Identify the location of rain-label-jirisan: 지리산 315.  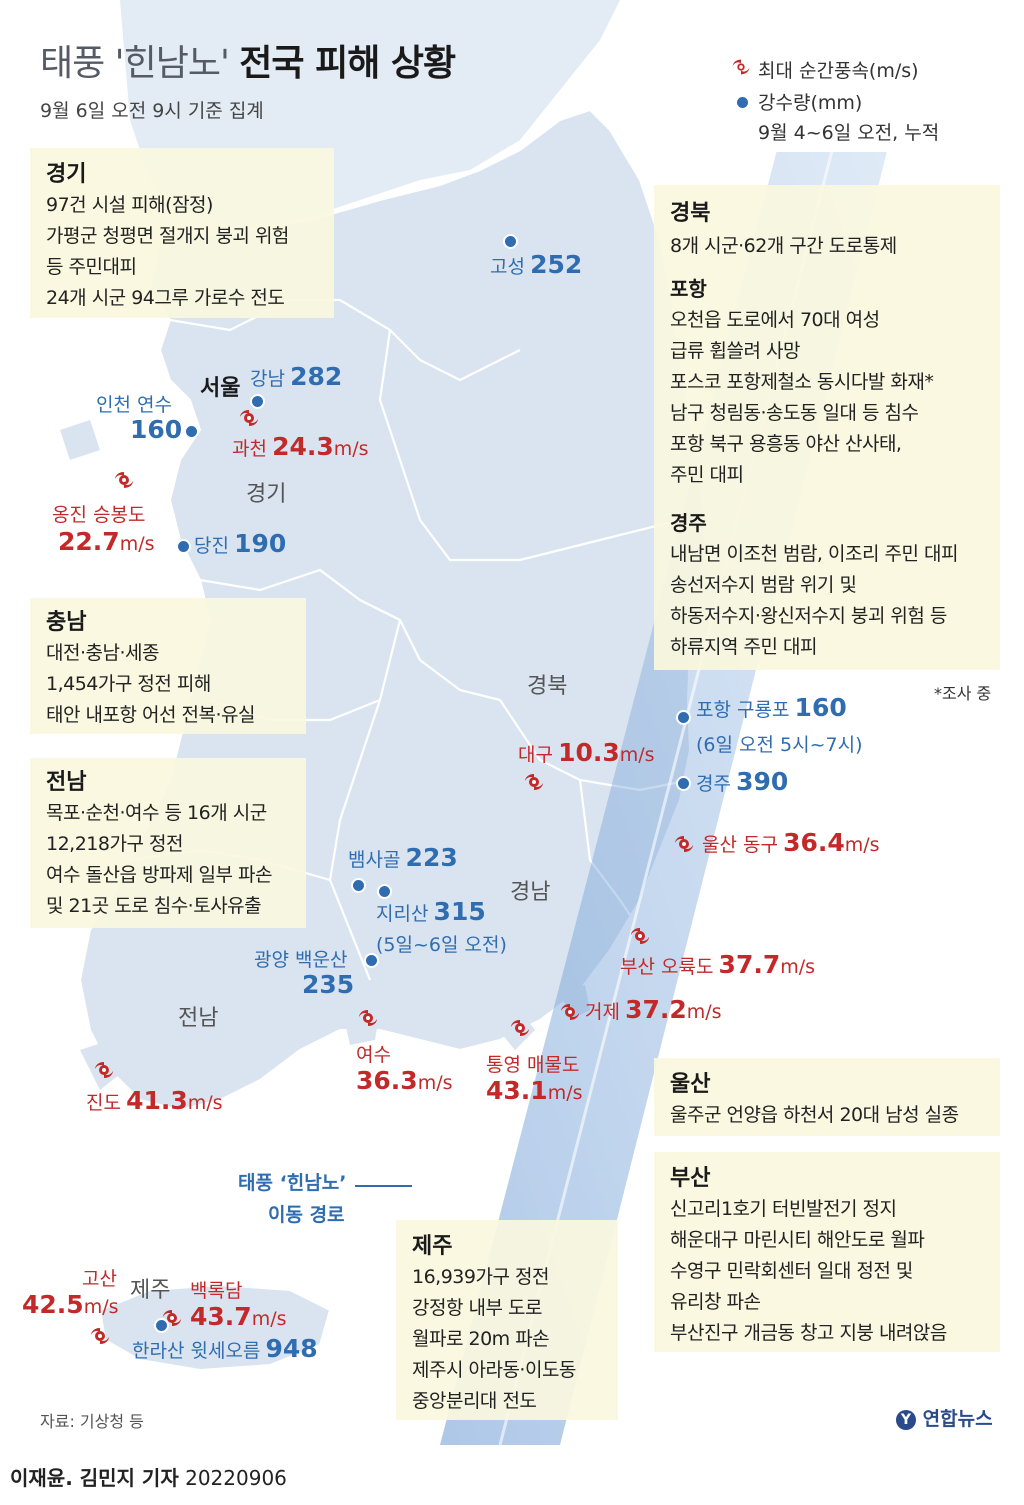
(431, 911).